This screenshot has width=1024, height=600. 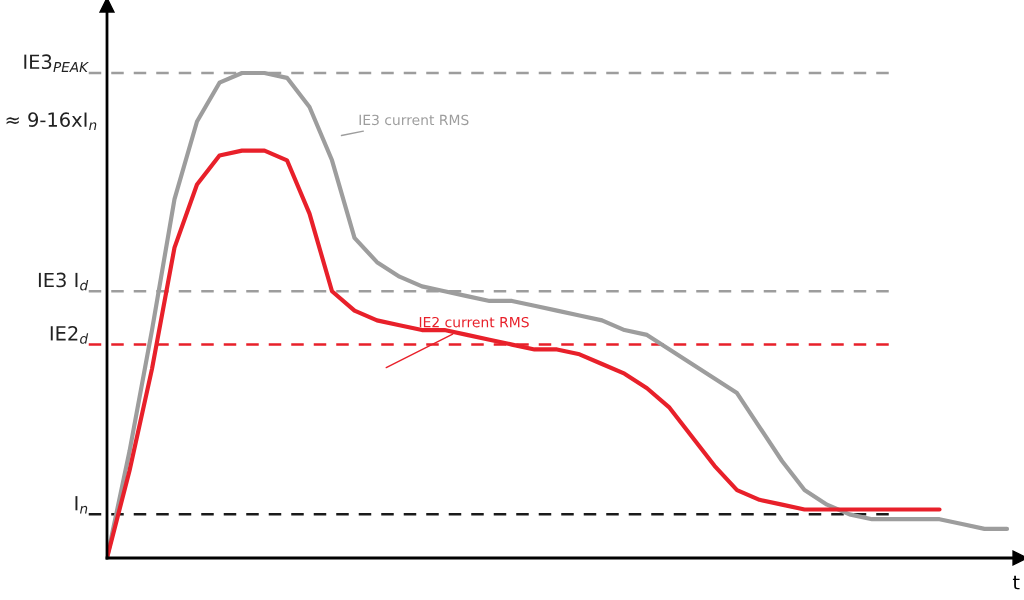 What do you see at coordinates (81, 505) in the screenshot?
I see `ref-line-label: I$_{n}$` at bounding box center [81, 505].